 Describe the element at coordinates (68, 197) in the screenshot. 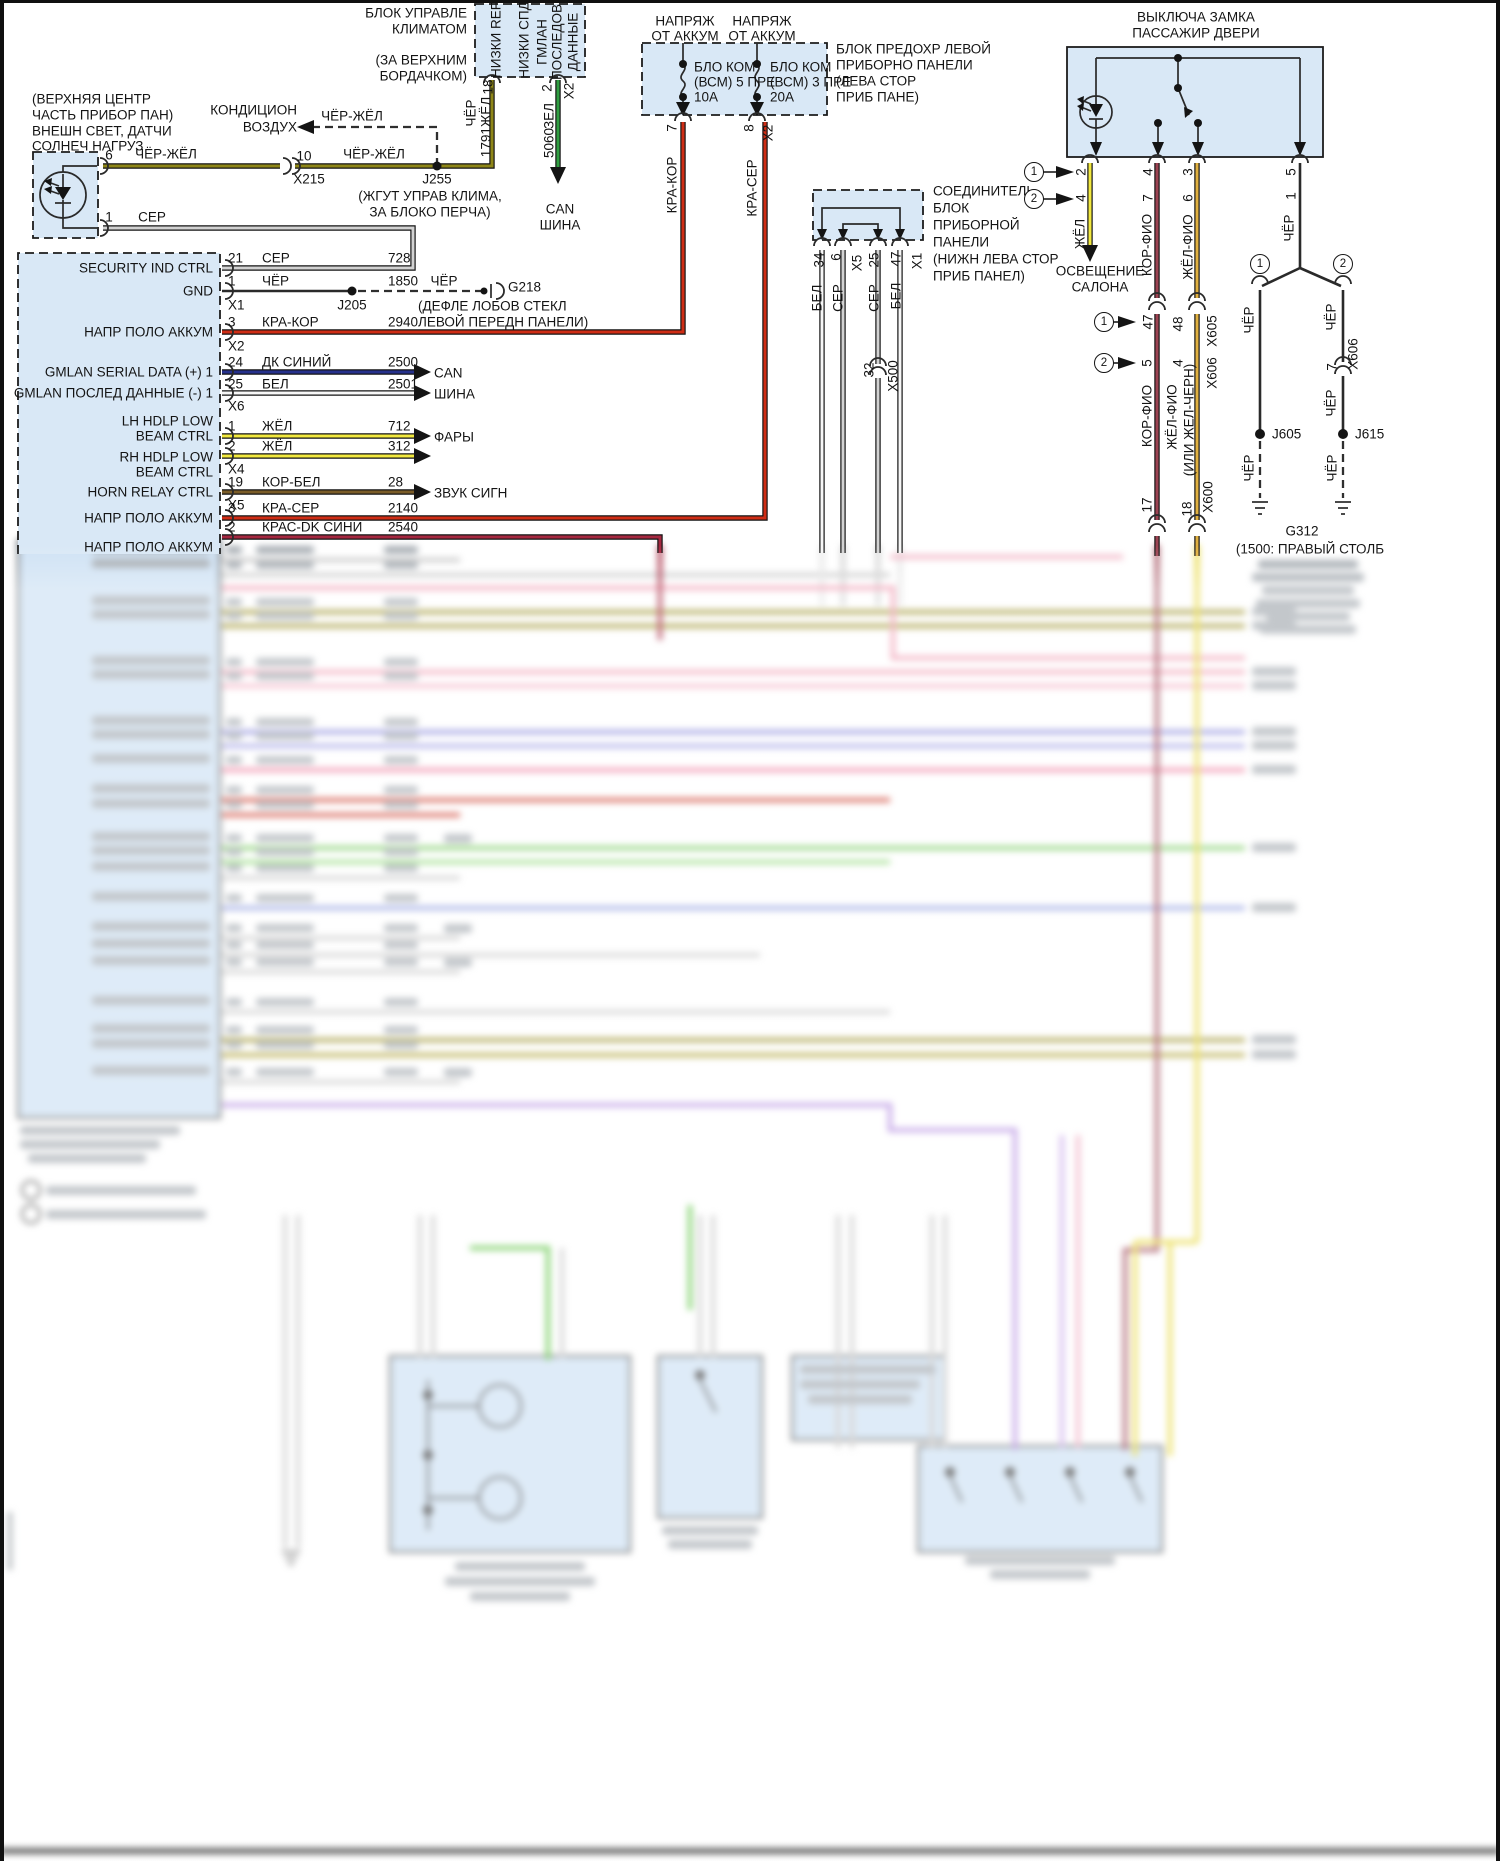

I see `sun-sensor-symbol` at that location.